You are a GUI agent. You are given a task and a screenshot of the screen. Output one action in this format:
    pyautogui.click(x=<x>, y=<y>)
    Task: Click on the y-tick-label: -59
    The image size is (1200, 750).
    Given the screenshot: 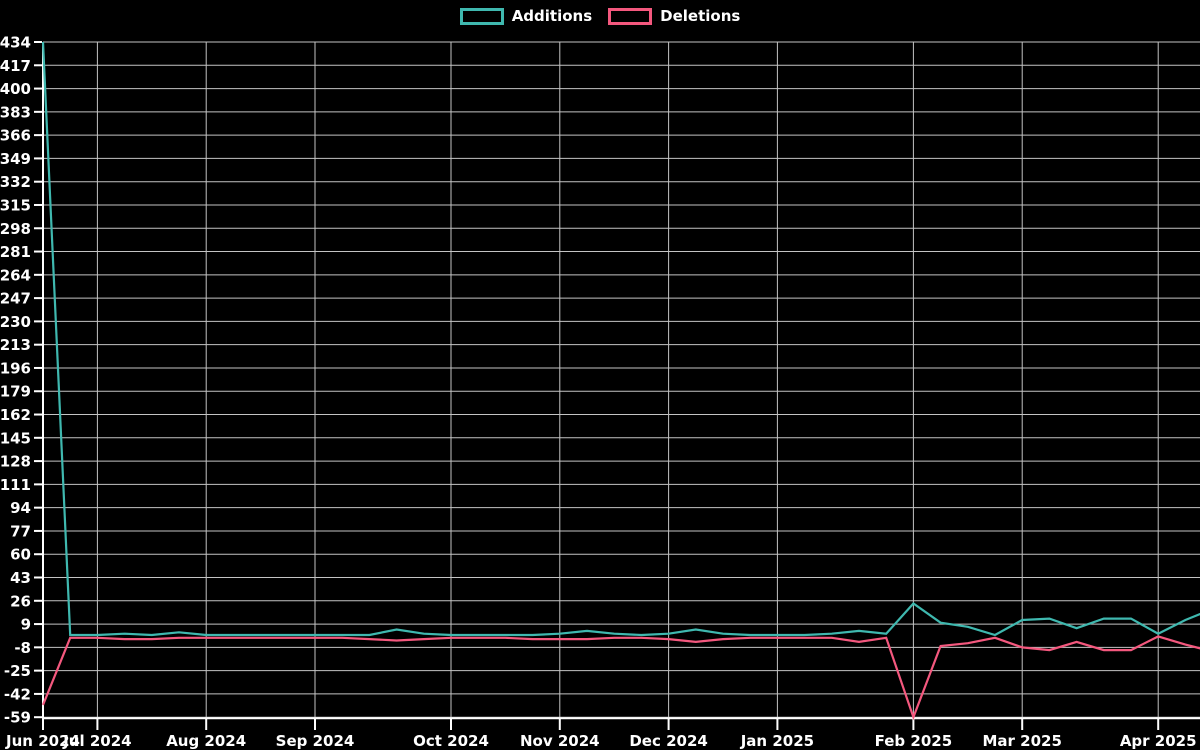 What is the action you would take?
    pyautogui.click(x=17, y=718)
    